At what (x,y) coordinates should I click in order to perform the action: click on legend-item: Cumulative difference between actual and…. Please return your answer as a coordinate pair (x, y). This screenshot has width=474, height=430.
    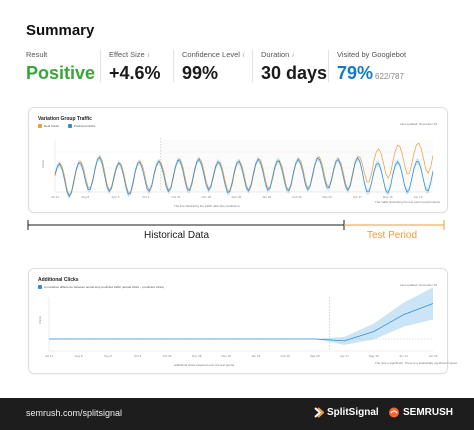
    Looking at the image, I should click on (101, 287).